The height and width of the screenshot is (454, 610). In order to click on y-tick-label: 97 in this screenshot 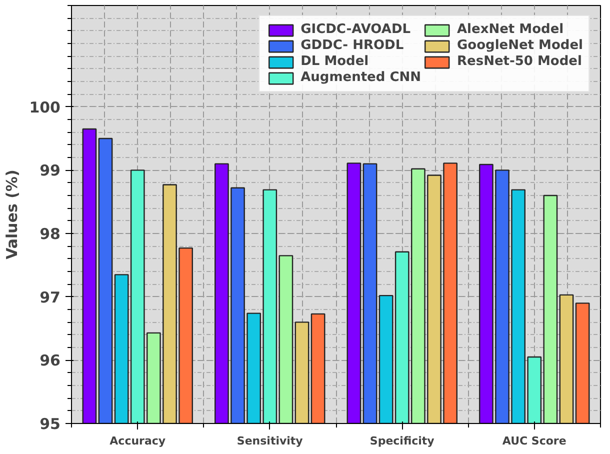, I will do `click(50, 297)`.